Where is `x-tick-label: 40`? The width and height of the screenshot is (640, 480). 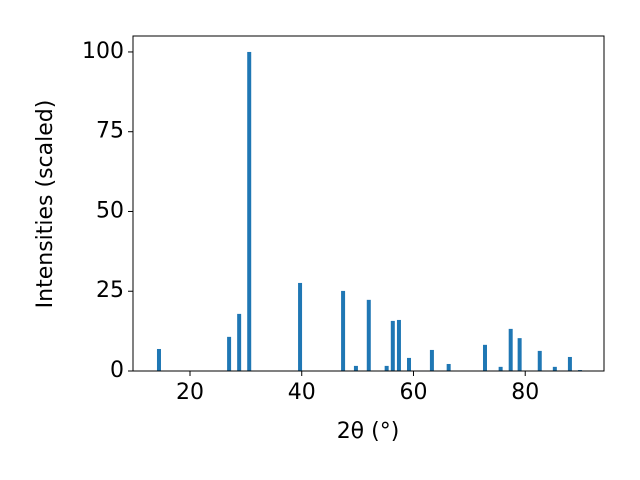
x-tick-label: 40 is located at coordinates (302, 392).